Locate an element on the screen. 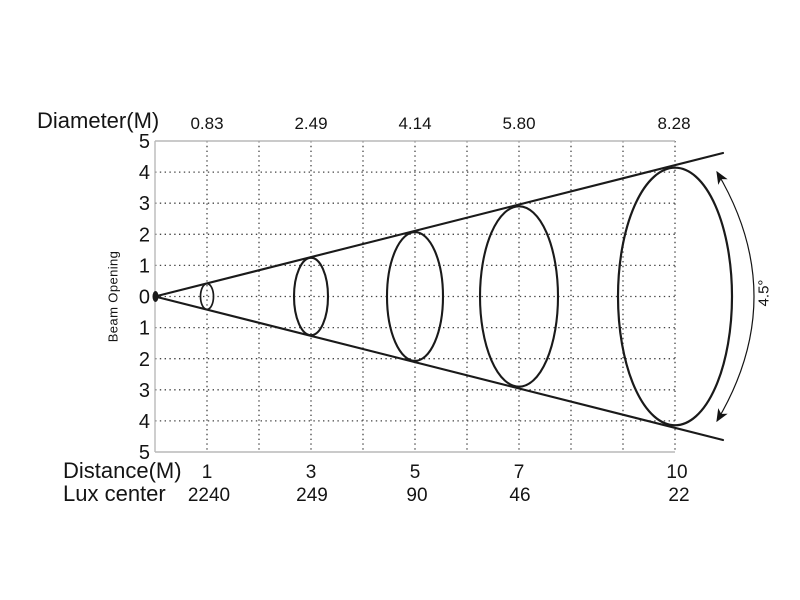 The image size is (800, 600). y-tick-label: 0 is located at coordinates (144, 298).